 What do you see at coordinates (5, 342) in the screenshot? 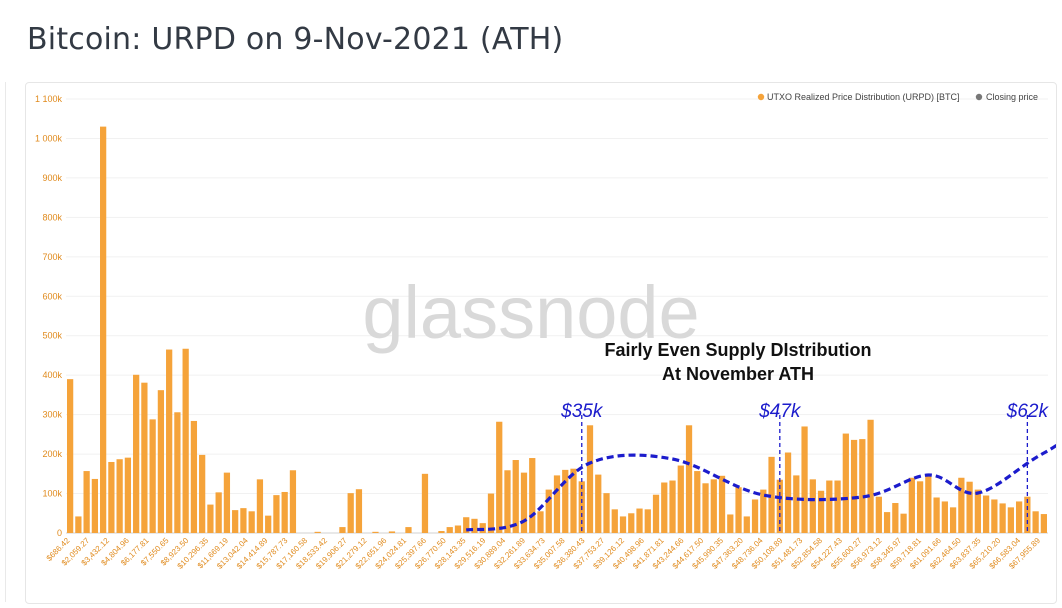
I see `page-edge-rule` at bounding box center [5, 342].